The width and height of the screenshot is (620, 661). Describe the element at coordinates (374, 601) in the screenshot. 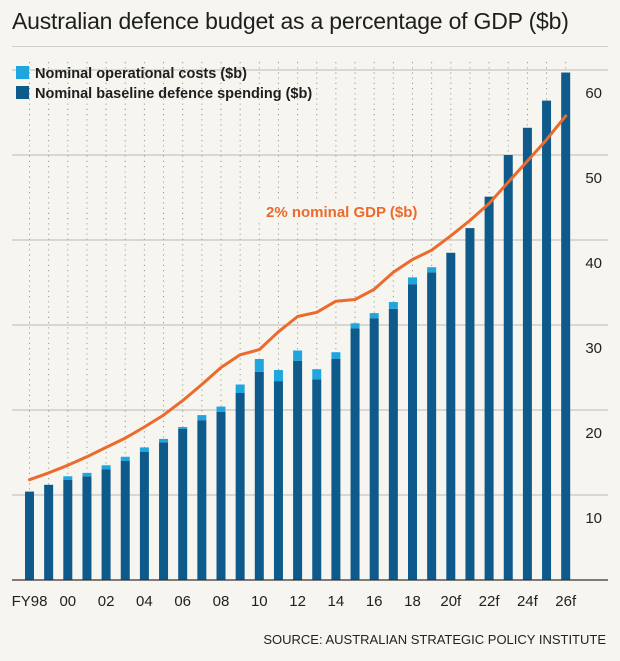

I see `x-tick-label: 16` at that location.